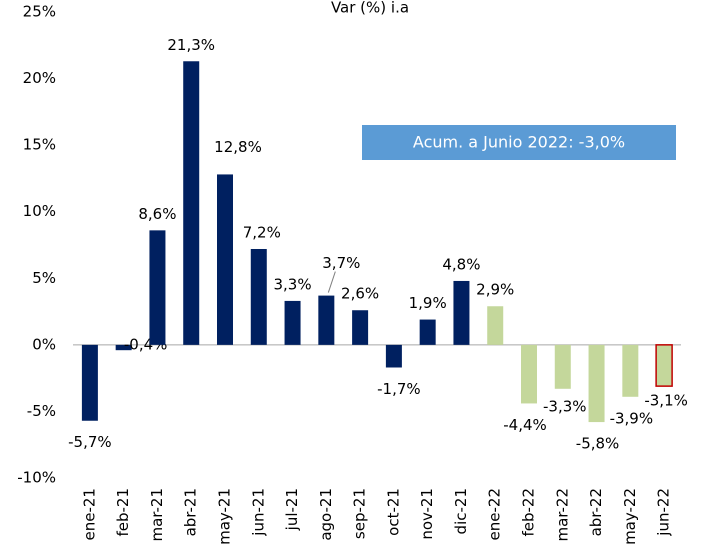 The image size is (706, 551). I want to click on y-tick-label: 20%, so click(39, 78).